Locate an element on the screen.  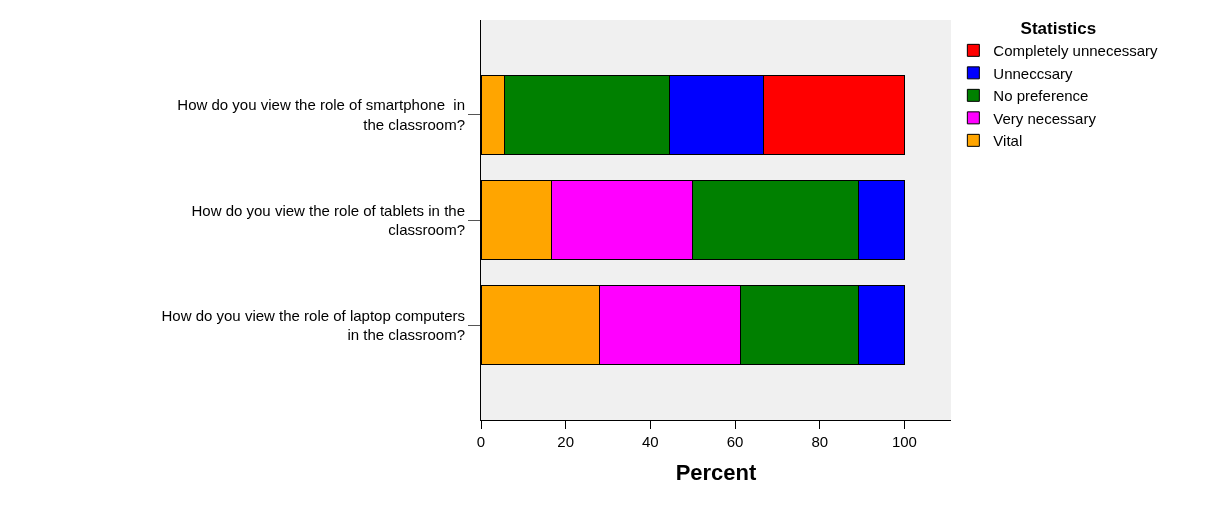
y-tick-label: How do you view the role of smartphone in the classroom? is located at coordinates (321, 114).